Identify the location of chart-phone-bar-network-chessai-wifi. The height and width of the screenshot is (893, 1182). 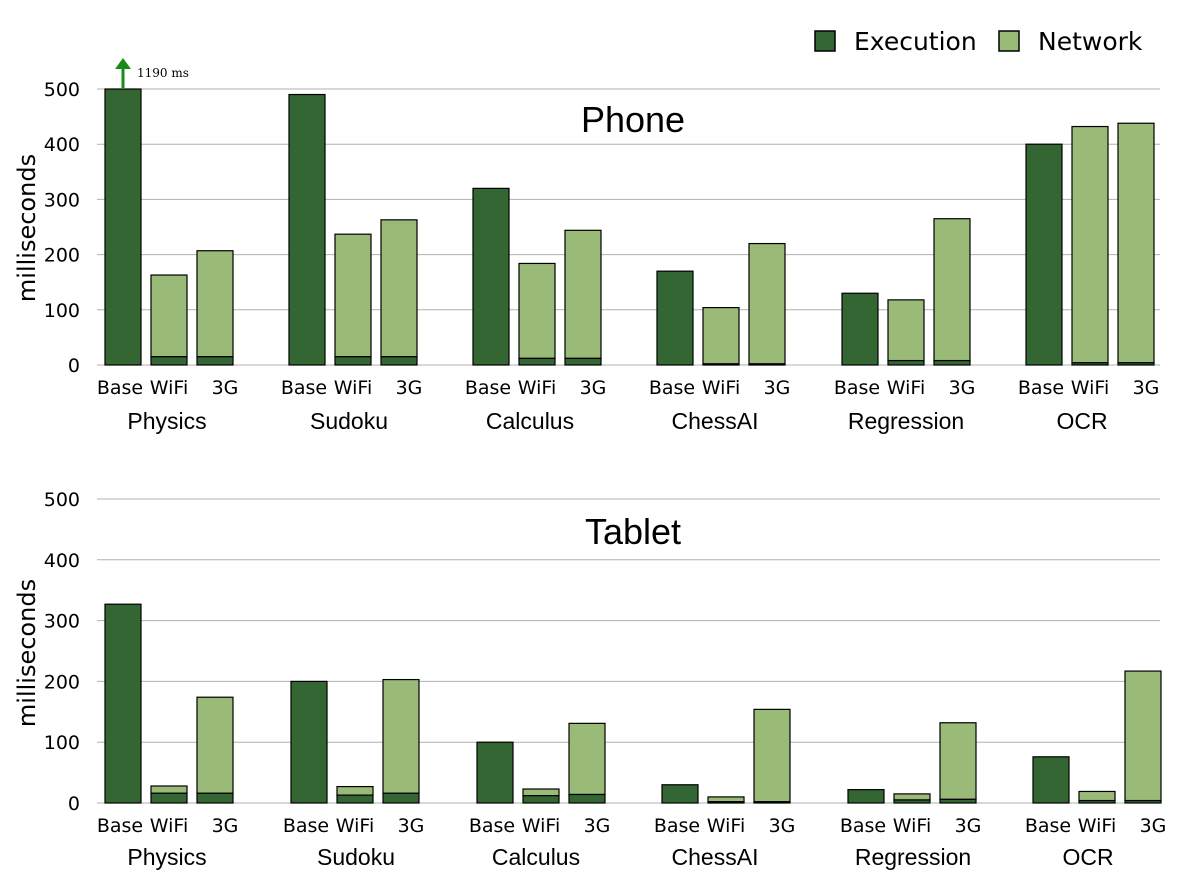
(721, 335).